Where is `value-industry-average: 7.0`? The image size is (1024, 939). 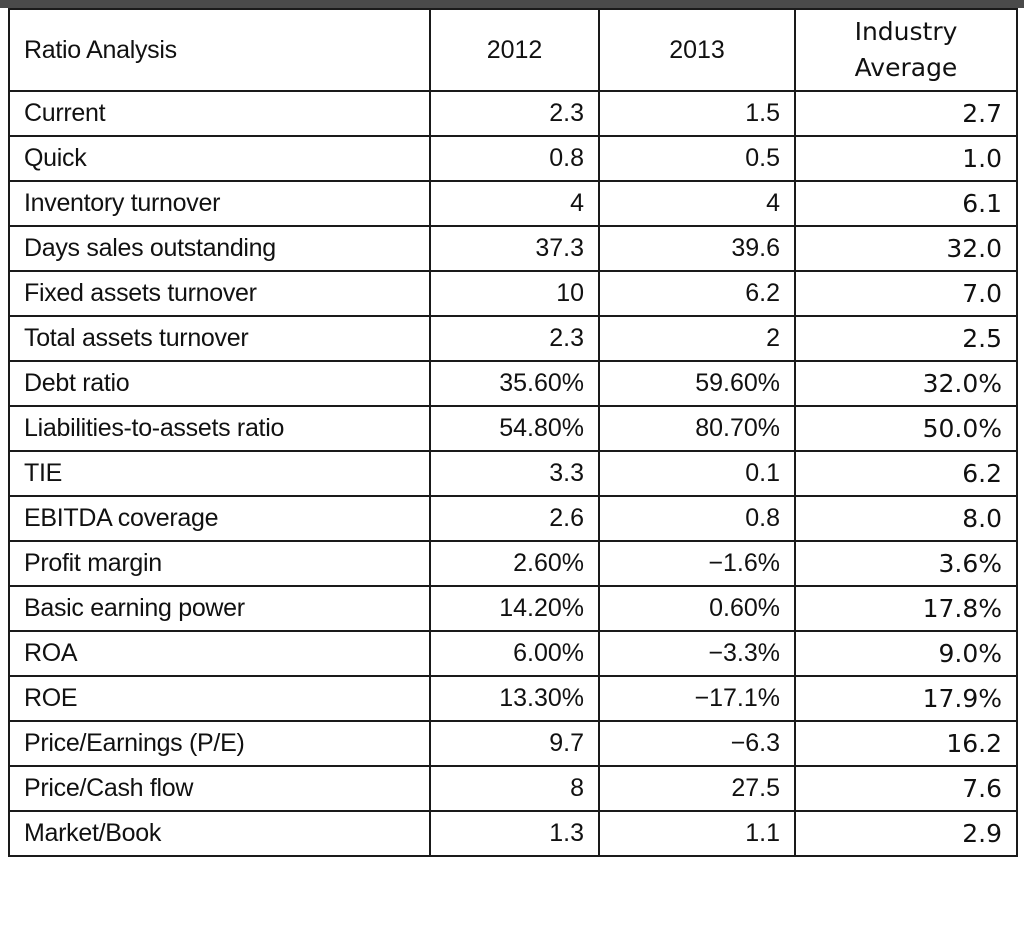 value-industry-average: 7.0 is located at coordinates (906, 293).